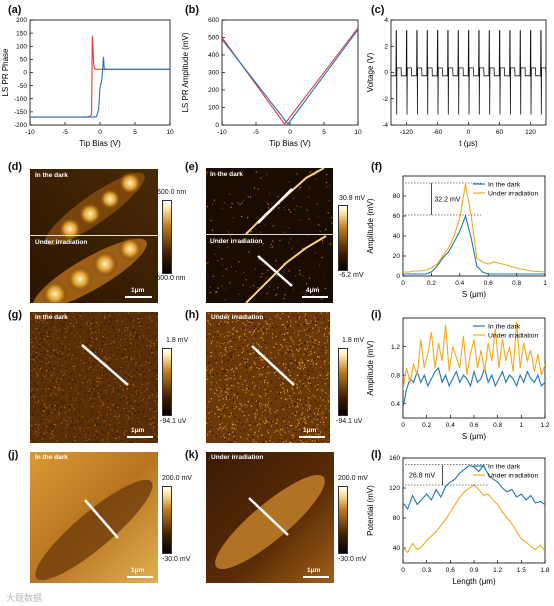 This screenshot has width=554, height=606. What do you see at coordinates (468, 73) in the screenshot?
I see `series-voltage-trace` at bounding box center [468, 73].